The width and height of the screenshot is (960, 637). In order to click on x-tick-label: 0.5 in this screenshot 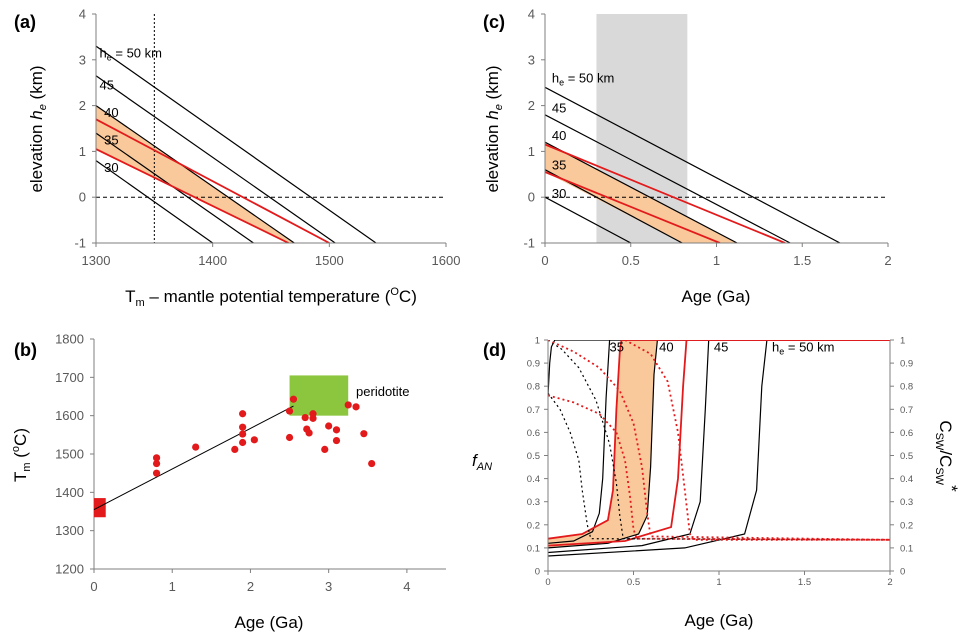, I will do `click(633, 582)`.